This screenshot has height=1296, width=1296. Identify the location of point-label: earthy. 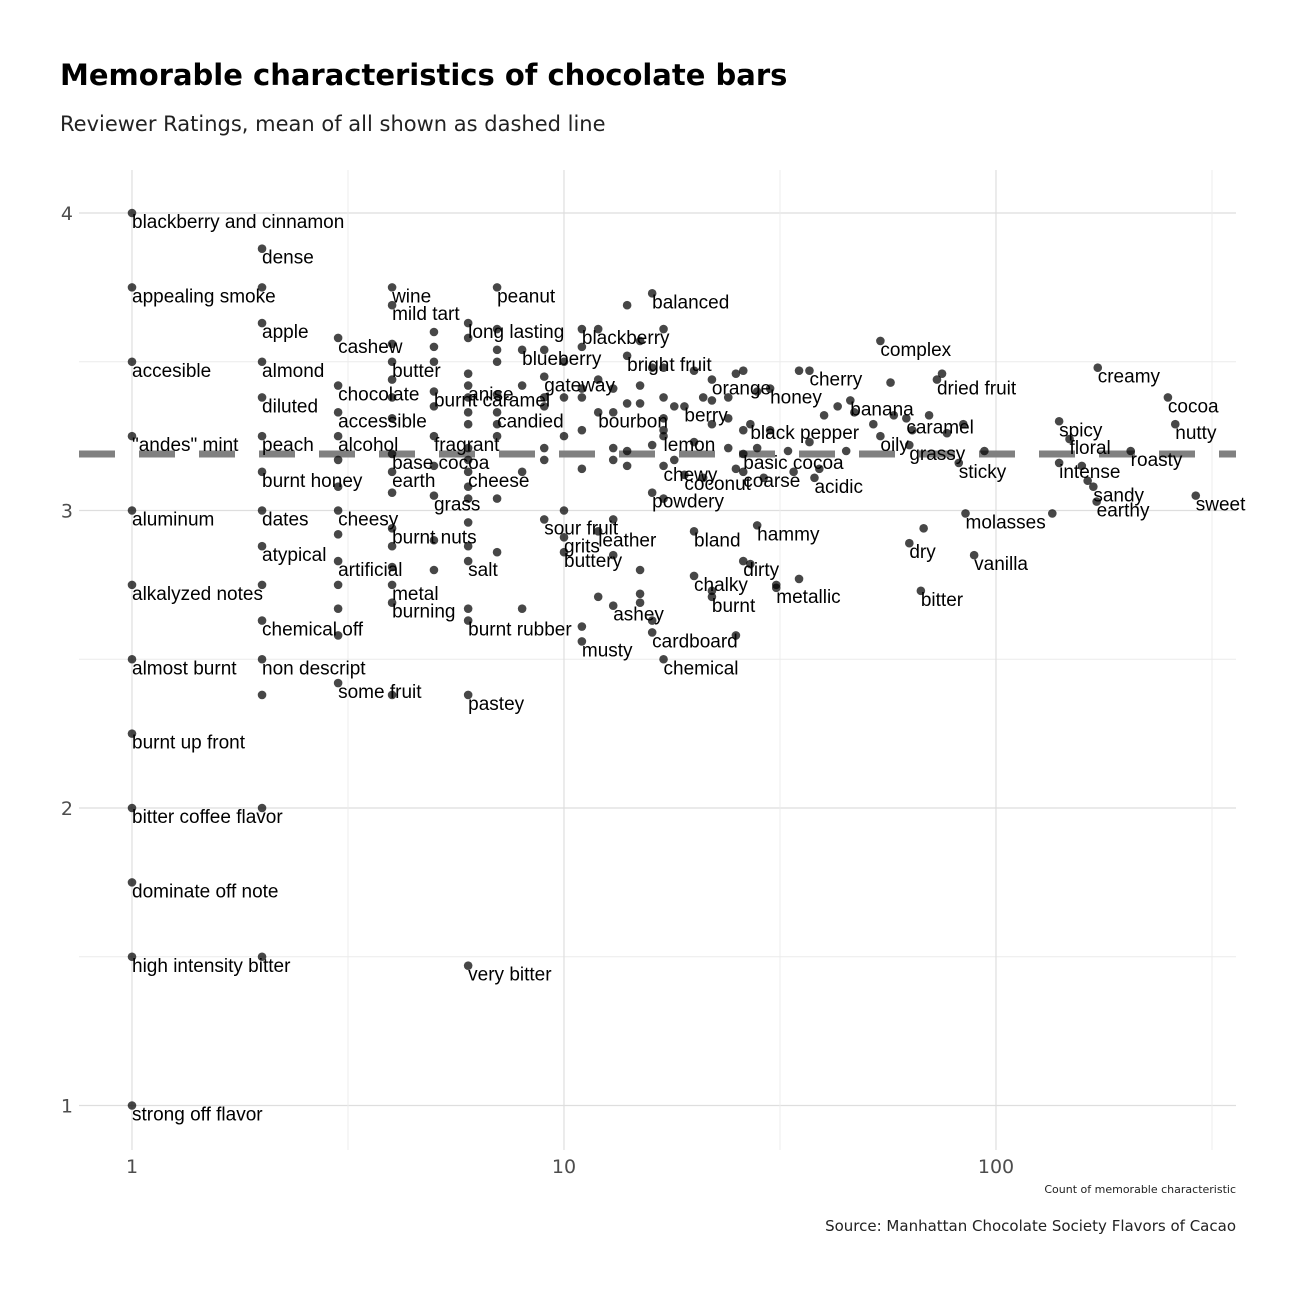
(1123, 511).